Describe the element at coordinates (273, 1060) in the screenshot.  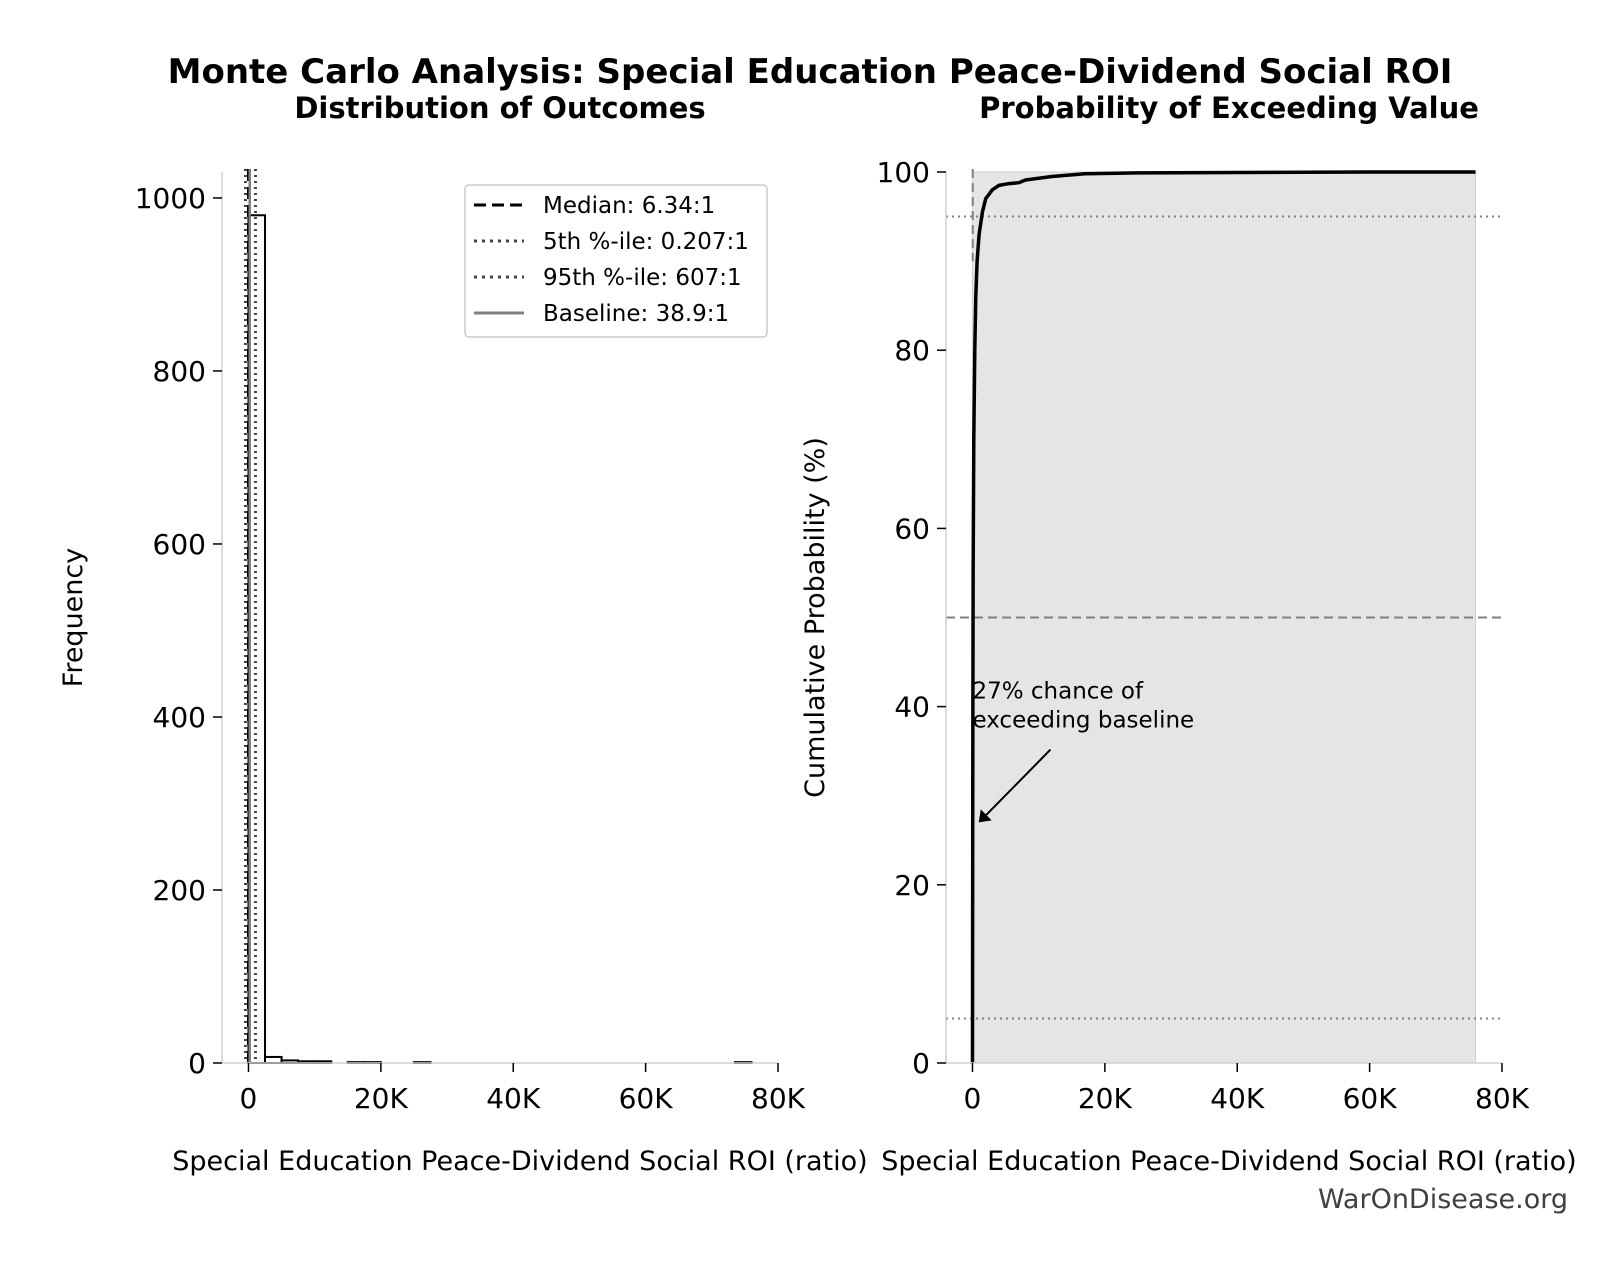
I see `histogram-bar` at that location.